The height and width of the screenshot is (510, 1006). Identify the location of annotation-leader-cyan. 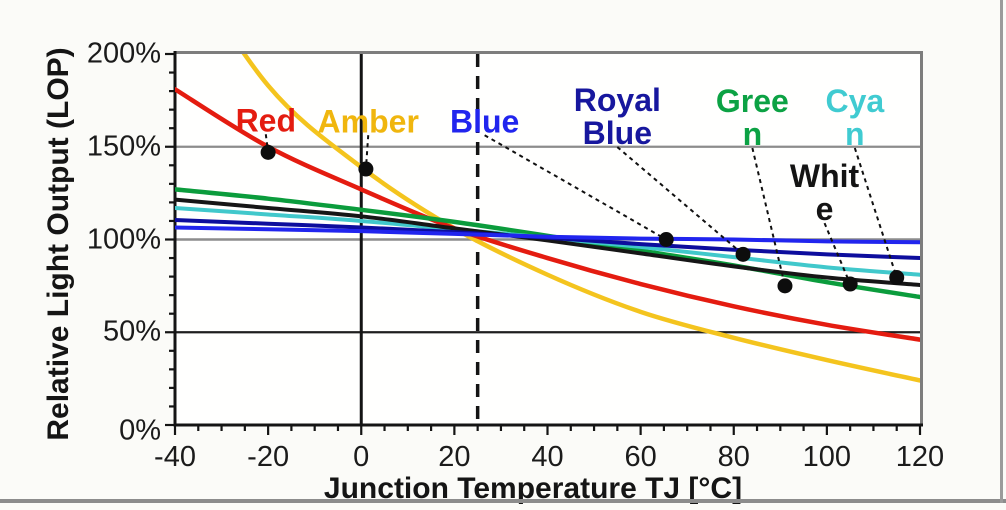
(875, 212).